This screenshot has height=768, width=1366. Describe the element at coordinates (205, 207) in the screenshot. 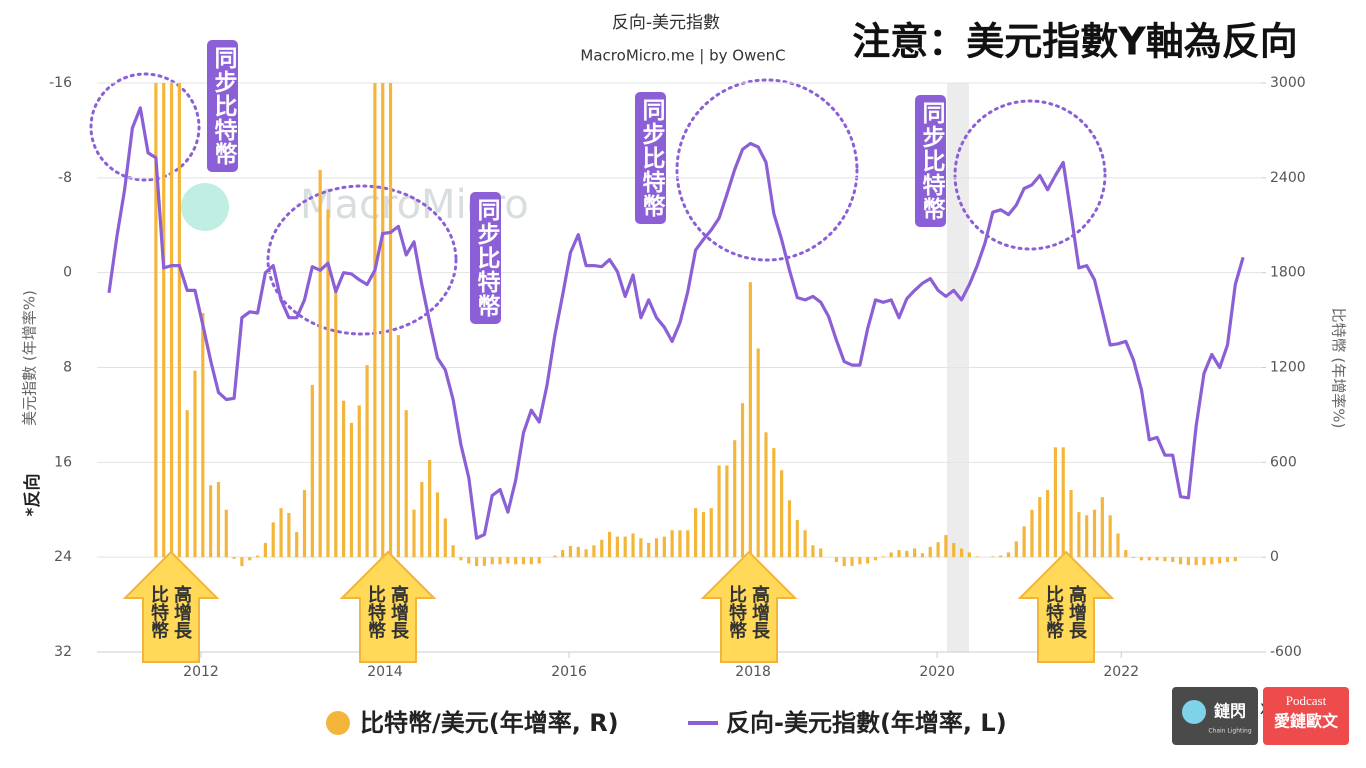

I see `watermark-logo` at that location.